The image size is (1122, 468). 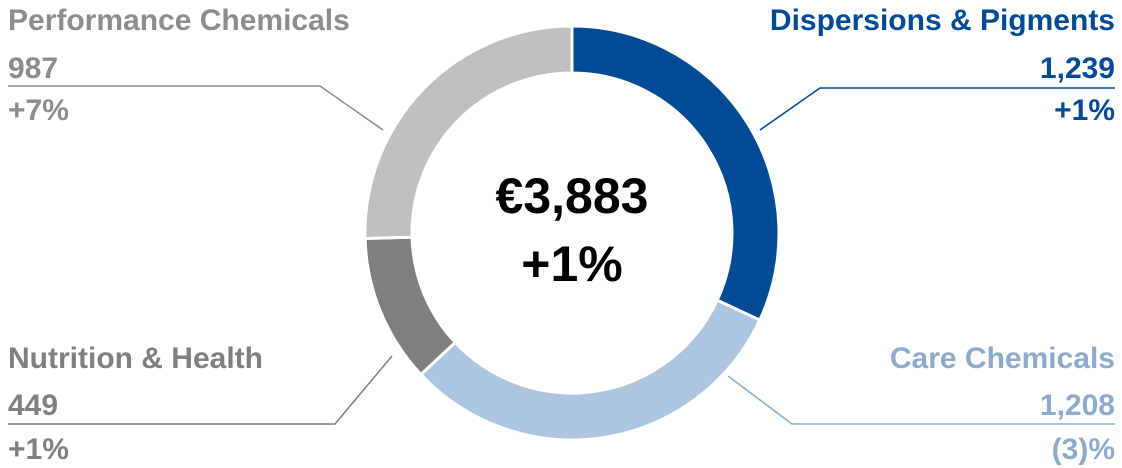 What do you see at coordinates (135, 358) in the screenshot?
I see `segment-name: Nutrition & Health` at bounding box center [135, 358].